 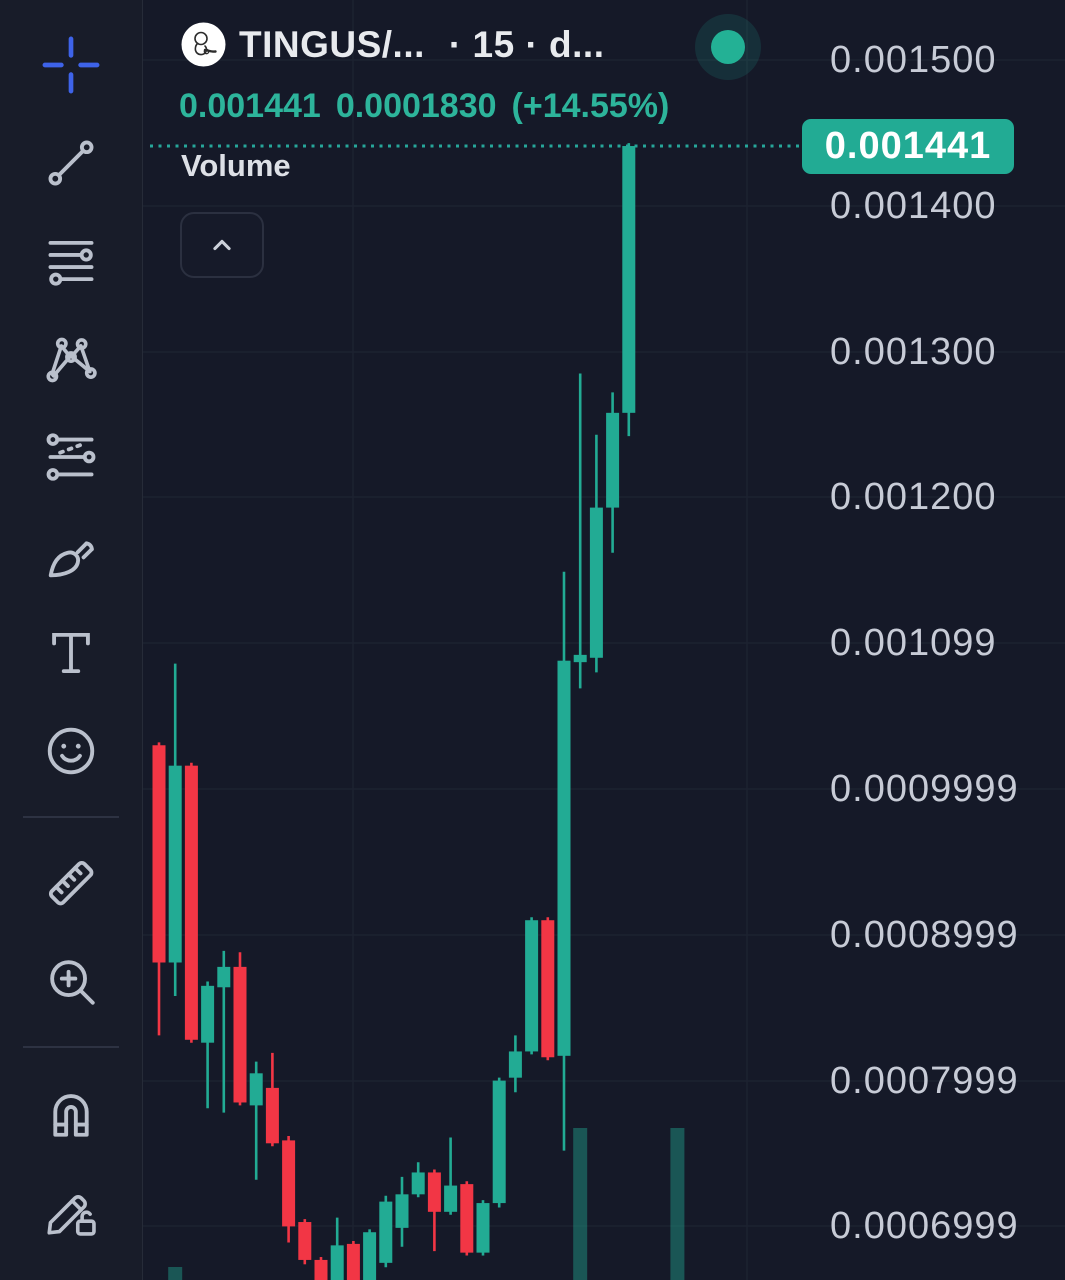 What do you see at coordinates (913, 643) in the screenshot?
I see `price-axis-label: 0.001099` at bounding box center [913, 643].